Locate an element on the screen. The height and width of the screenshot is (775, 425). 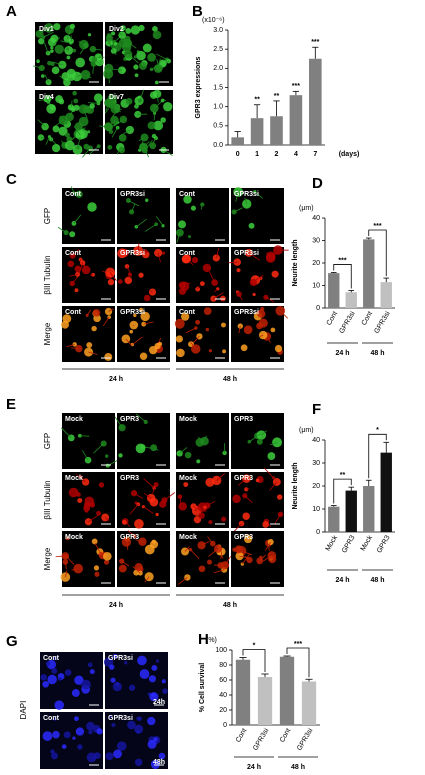
time-label: 48 h is located at coordinates (230, 379).